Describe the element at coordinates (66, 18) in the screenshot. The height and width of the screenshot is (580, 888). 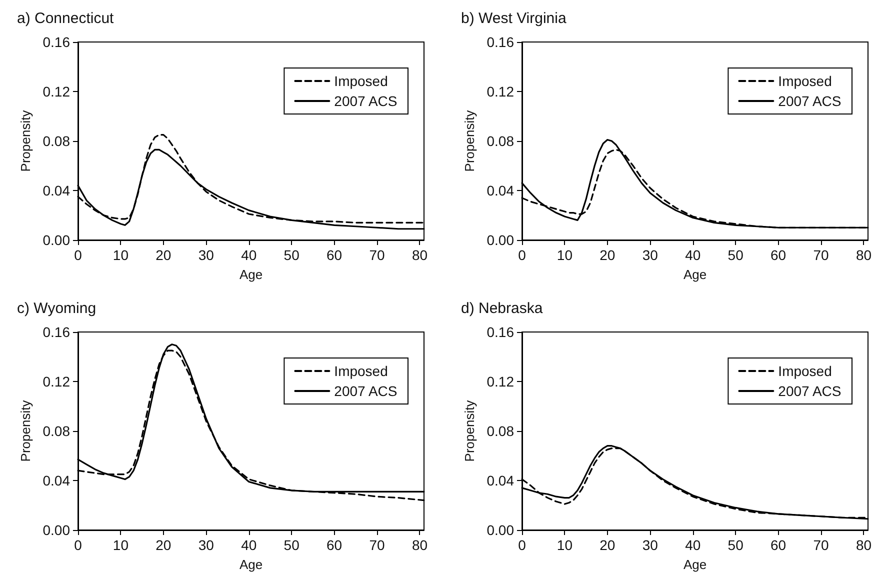
I see `chart-title: a) Connecticut` at that location.